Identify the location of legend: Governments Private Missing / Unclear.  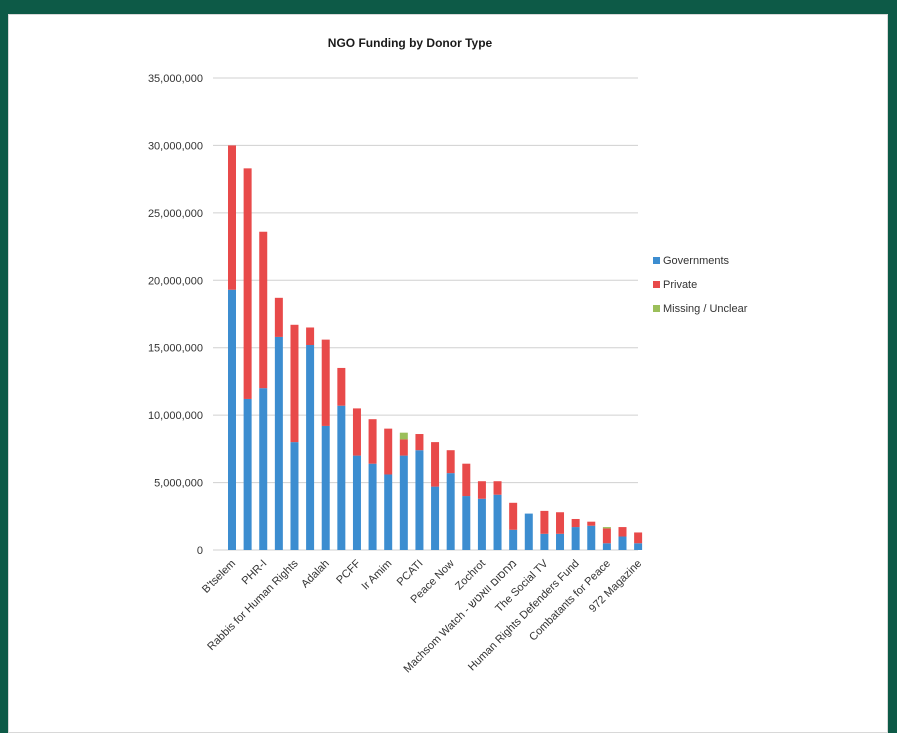
(700, 285).